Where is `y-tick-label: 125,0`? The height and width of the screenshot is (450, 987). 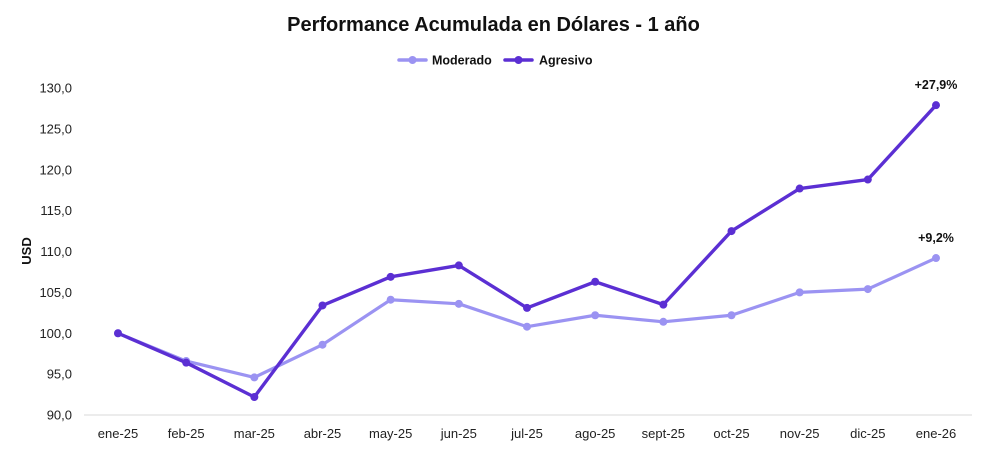 y-tick-label: 125,0 is located at coordinates (55, 128).